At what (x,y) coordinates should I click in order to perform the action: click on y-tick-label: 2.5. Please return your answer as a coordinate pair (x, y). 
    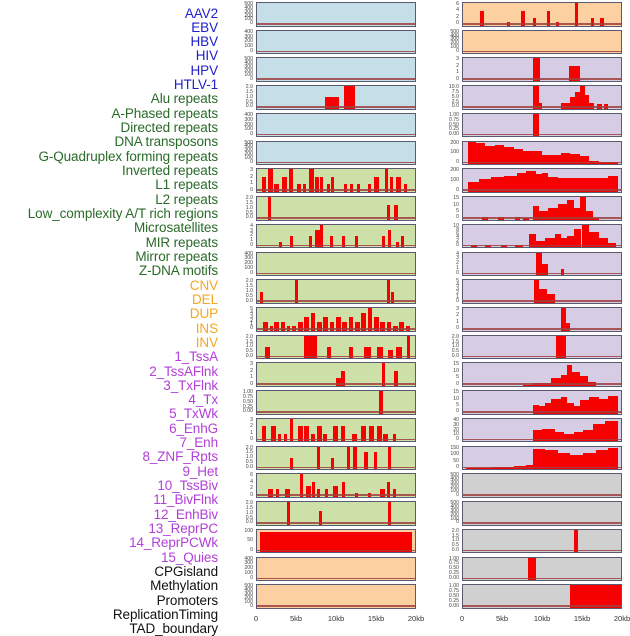
    Looking at the image, I should click on (455, 101).